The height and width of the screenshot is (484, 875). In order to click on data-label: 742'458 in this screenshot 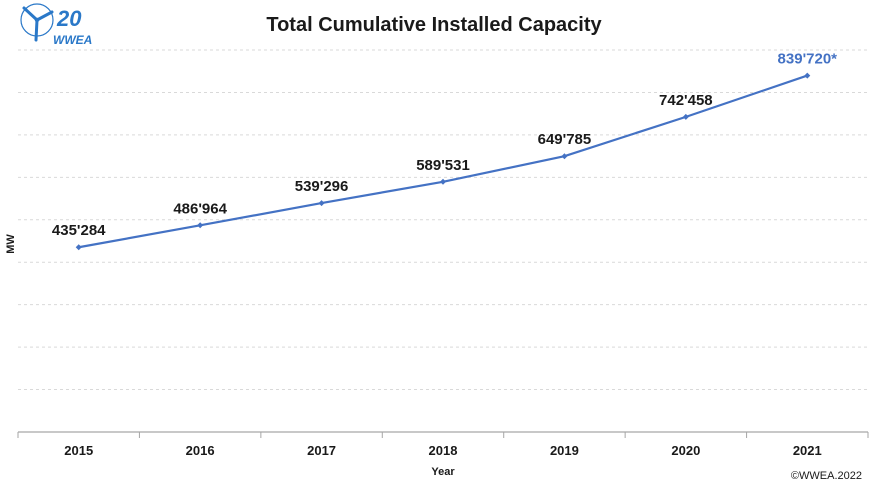, I will do `click(686, 100)`.